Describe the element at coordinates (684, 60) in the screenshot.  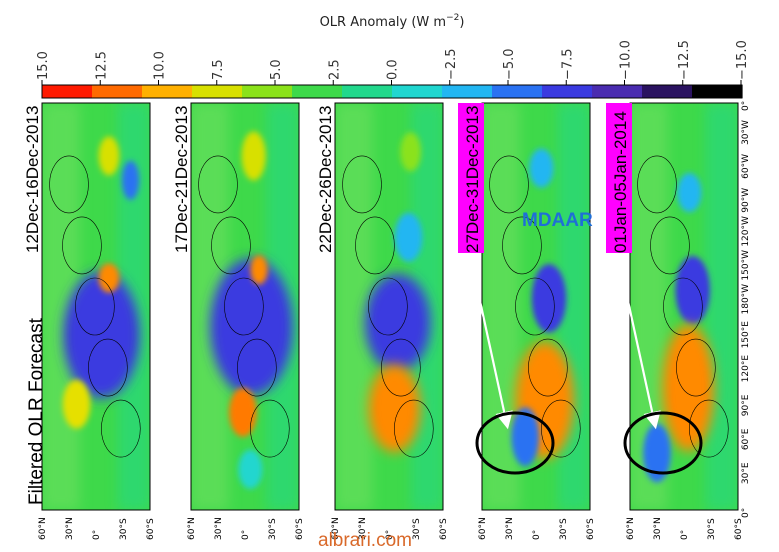
I see `colorbar-tick-label: −12.5` at that location.